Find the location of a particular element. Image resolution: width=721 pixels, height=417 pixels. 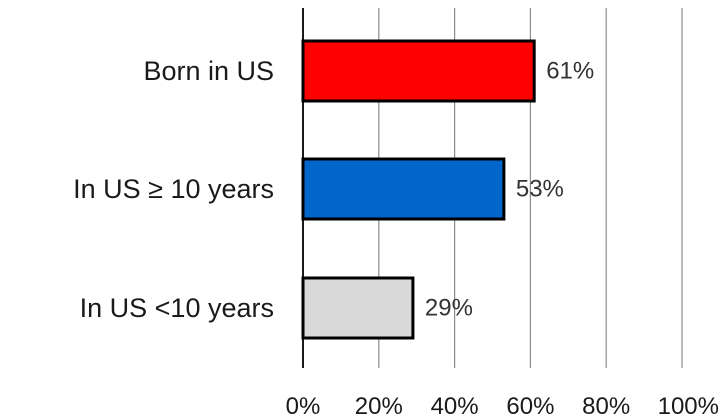

x-tick-label: 60% is located at coordinates (530, 405).